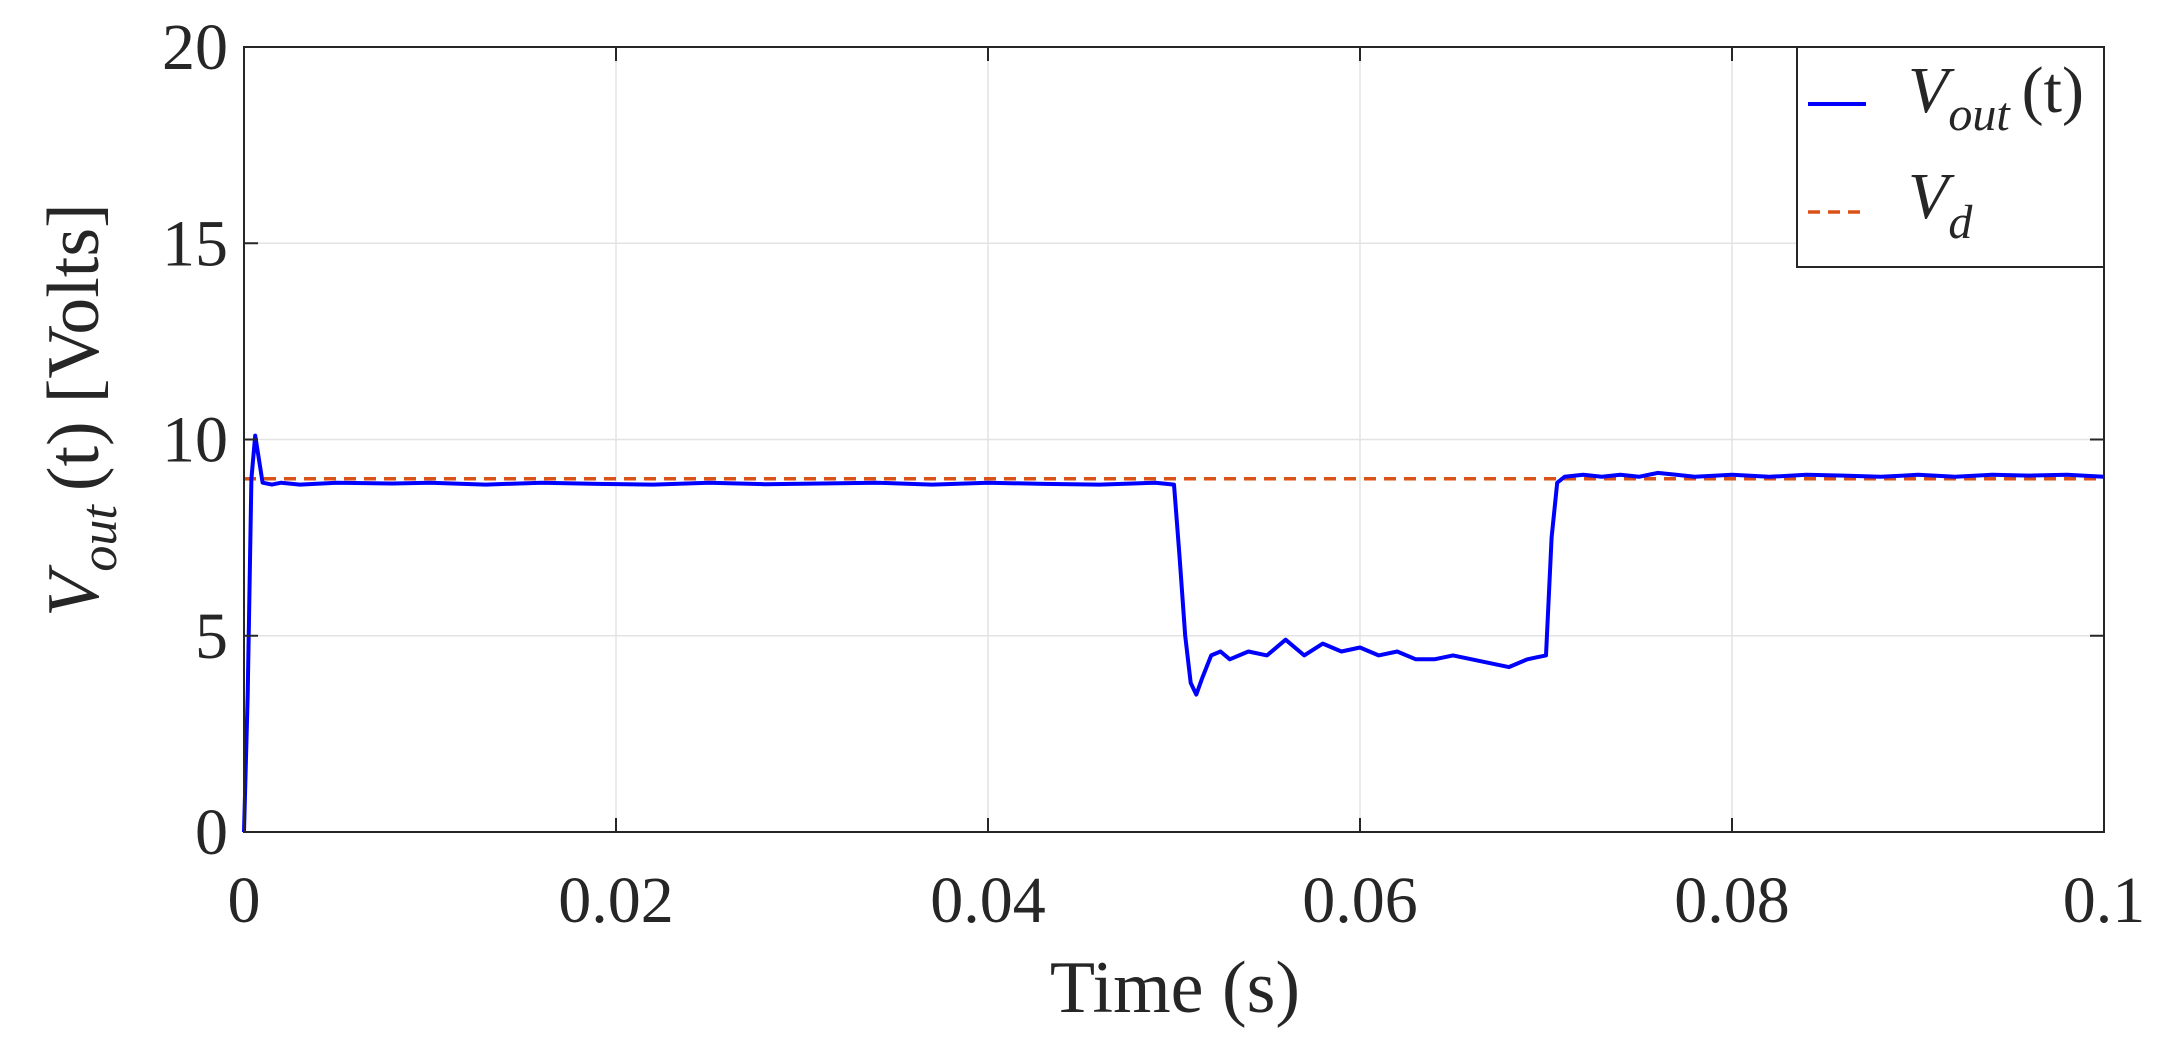 This screenshot has width=2168, height=1051. I want to click on x-tick-label: 0.1, so click(2104, 900).